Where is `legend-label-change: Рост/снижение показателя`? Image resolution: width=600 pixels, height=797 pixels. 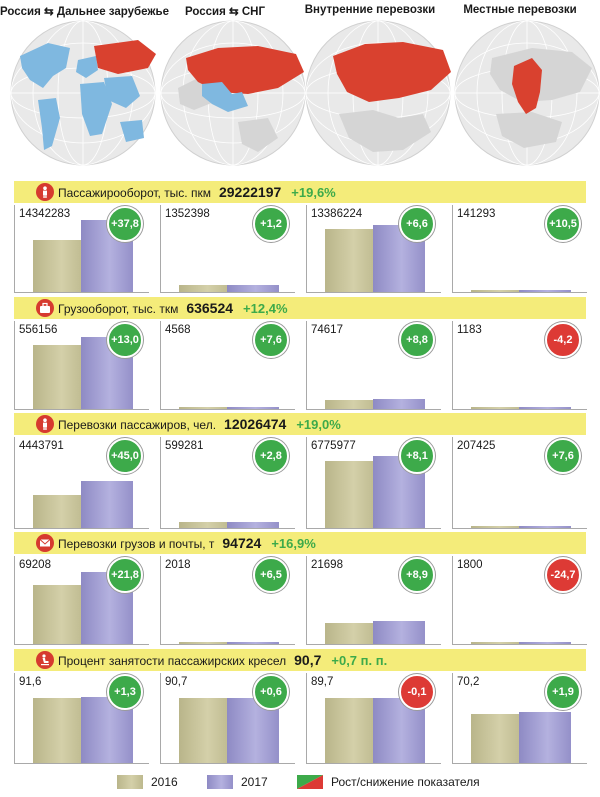 legend-label-change: Рост/снижение показателя is located at coordinates (405, 782).